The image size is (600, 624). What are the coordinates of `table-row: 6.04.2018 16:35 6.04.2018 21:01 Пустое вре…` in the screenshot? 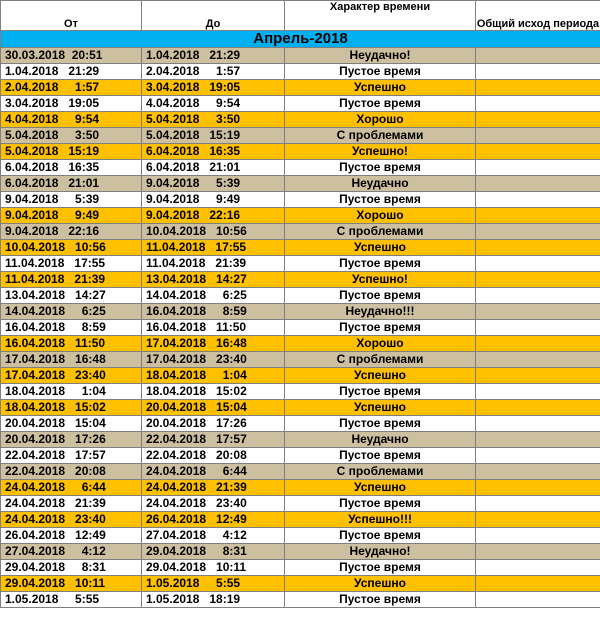 It's located at (300, 167).